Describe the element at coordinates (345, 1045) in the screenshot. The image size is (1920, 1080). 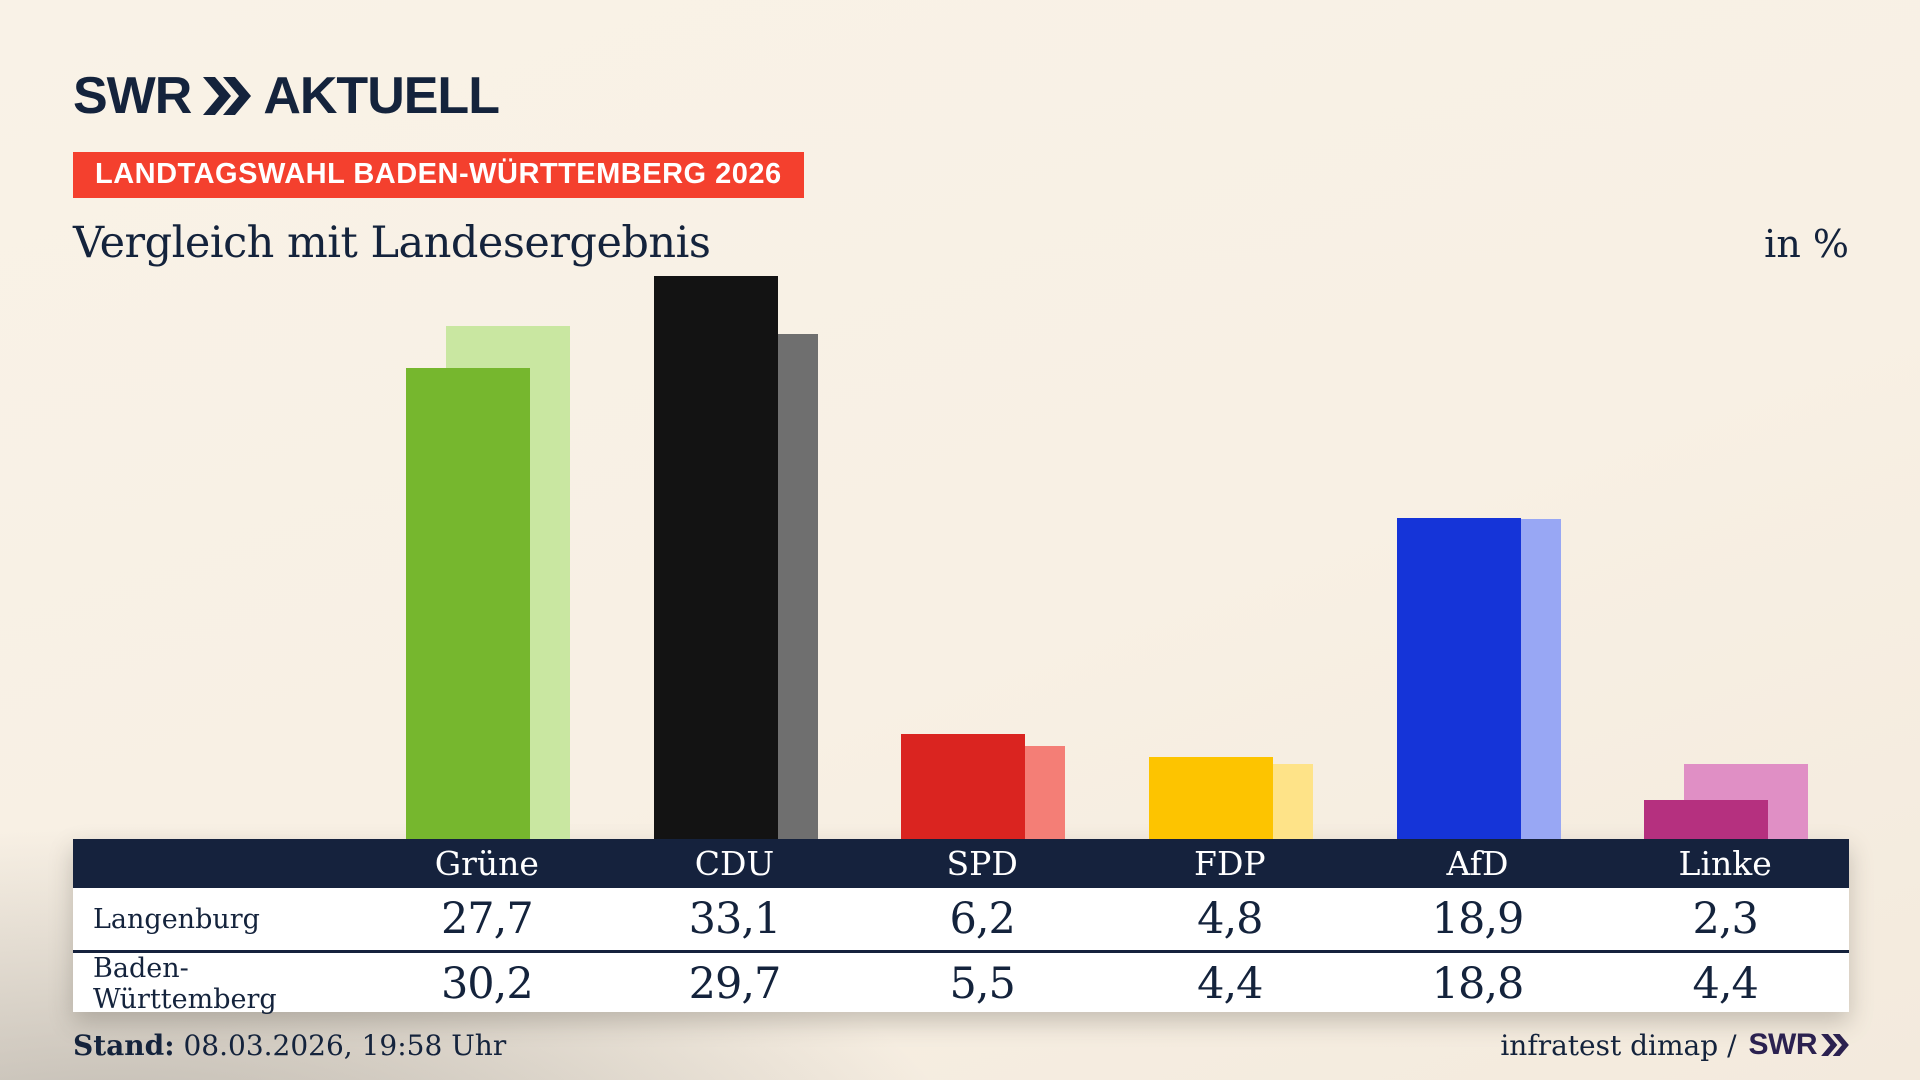
I see `stand-value: 08.03.2026, 19:58 Uhr` at that location.